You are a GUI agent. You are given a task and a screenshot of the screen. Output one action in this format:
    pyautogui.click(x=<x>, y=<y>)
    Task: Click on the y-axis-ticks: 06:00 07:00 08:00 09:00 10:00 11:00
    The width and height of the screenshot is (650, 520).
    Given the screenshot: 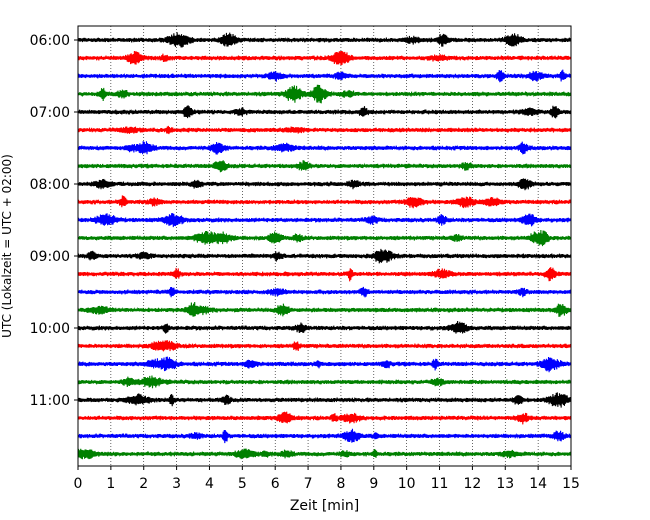 What is the action you would take?
    pyautogui.click(x=54, y=221)
    